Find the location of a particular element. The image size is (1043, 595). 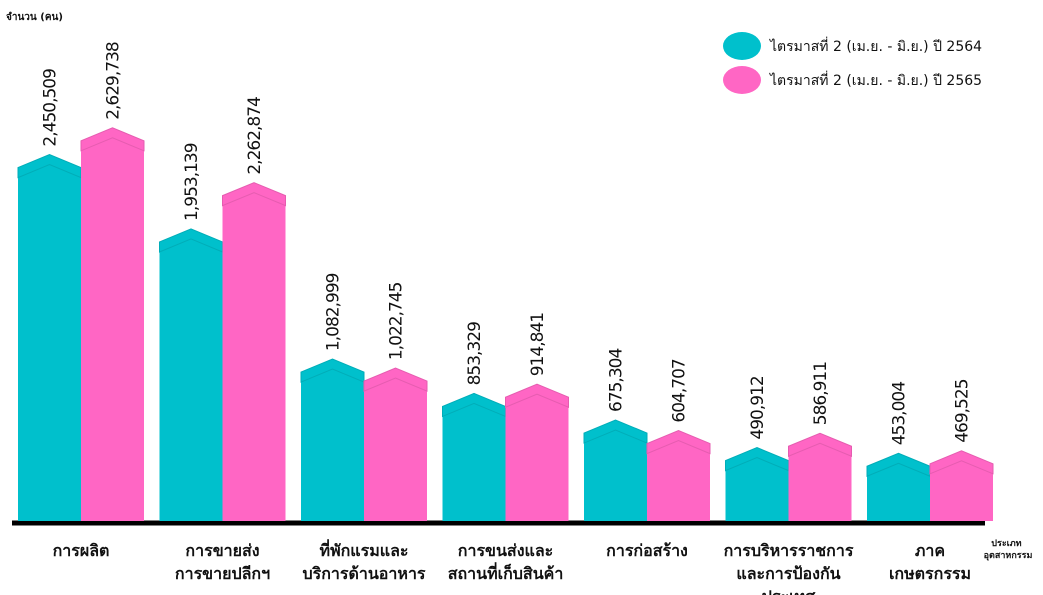

value-label: 604,707 is located at coordinates (680, 390).